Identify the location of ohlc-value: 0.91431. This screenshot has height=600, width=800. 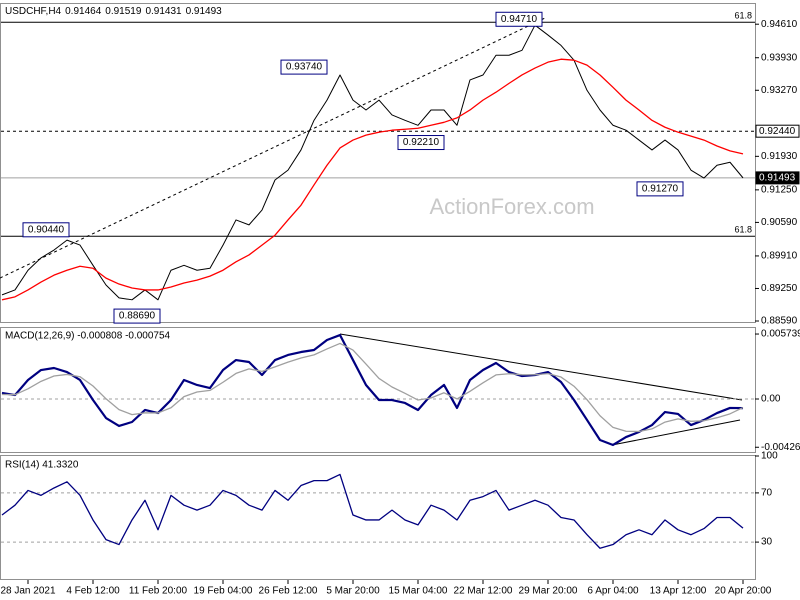
(163, 11).